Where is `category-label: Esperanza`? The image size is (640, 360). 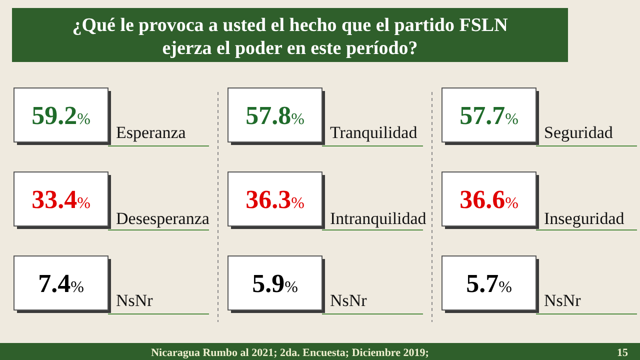 category-label: Esperanza is located at coordinates (151, 132).